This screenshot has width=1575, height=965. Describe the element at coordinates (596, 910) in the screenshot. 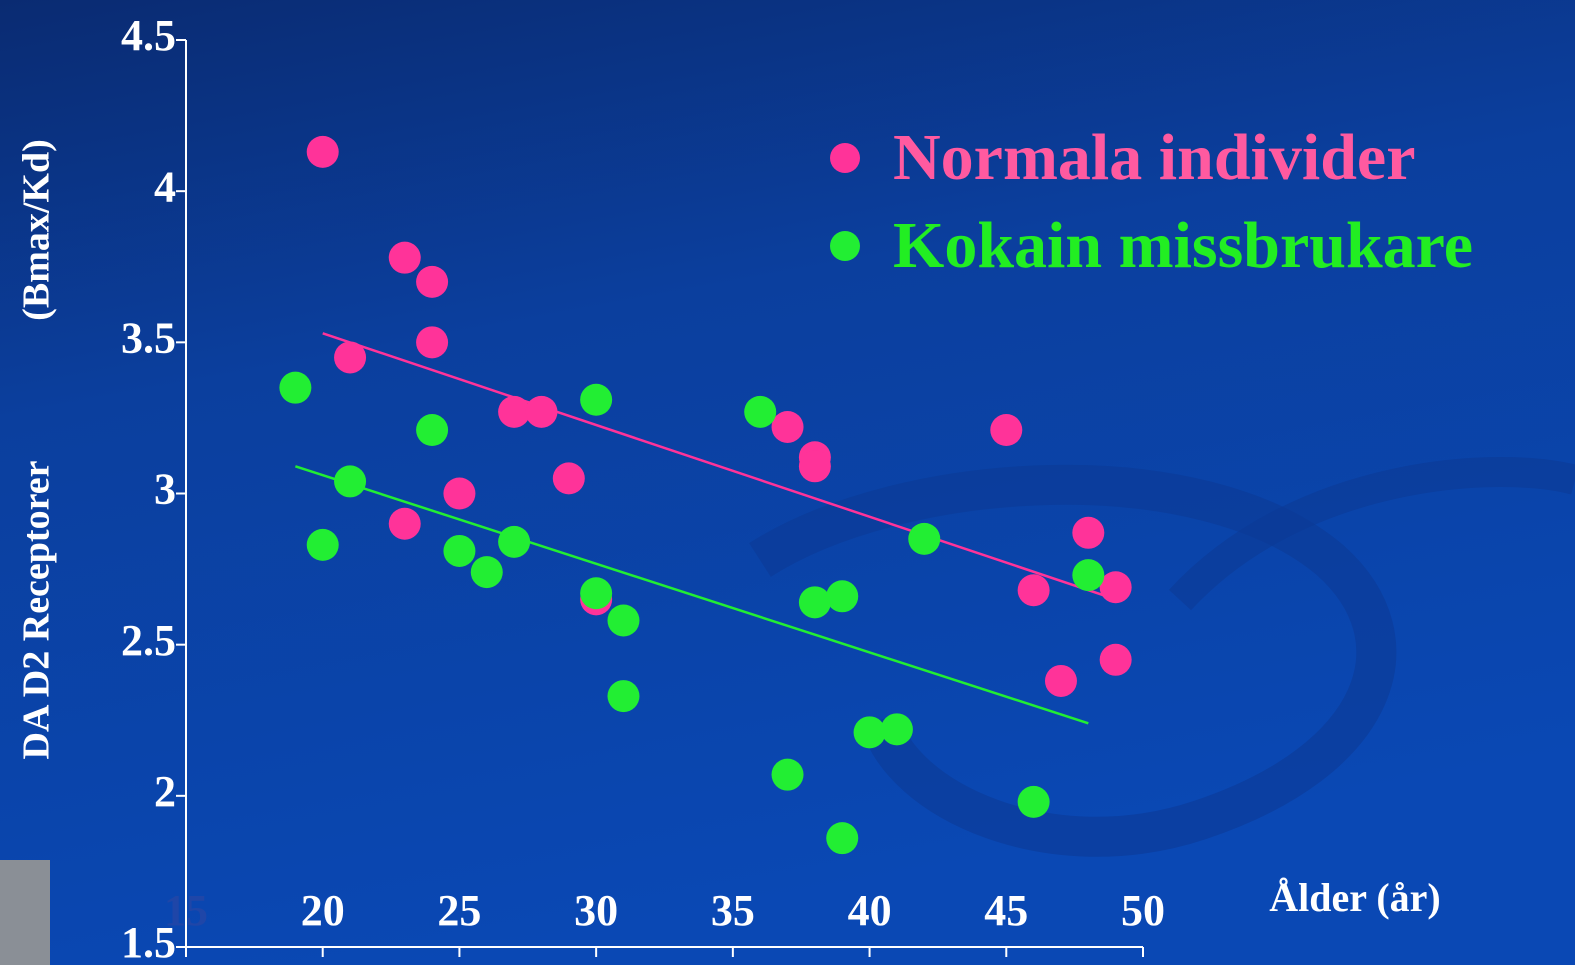

I see `x-tick-label: 30` at that location.